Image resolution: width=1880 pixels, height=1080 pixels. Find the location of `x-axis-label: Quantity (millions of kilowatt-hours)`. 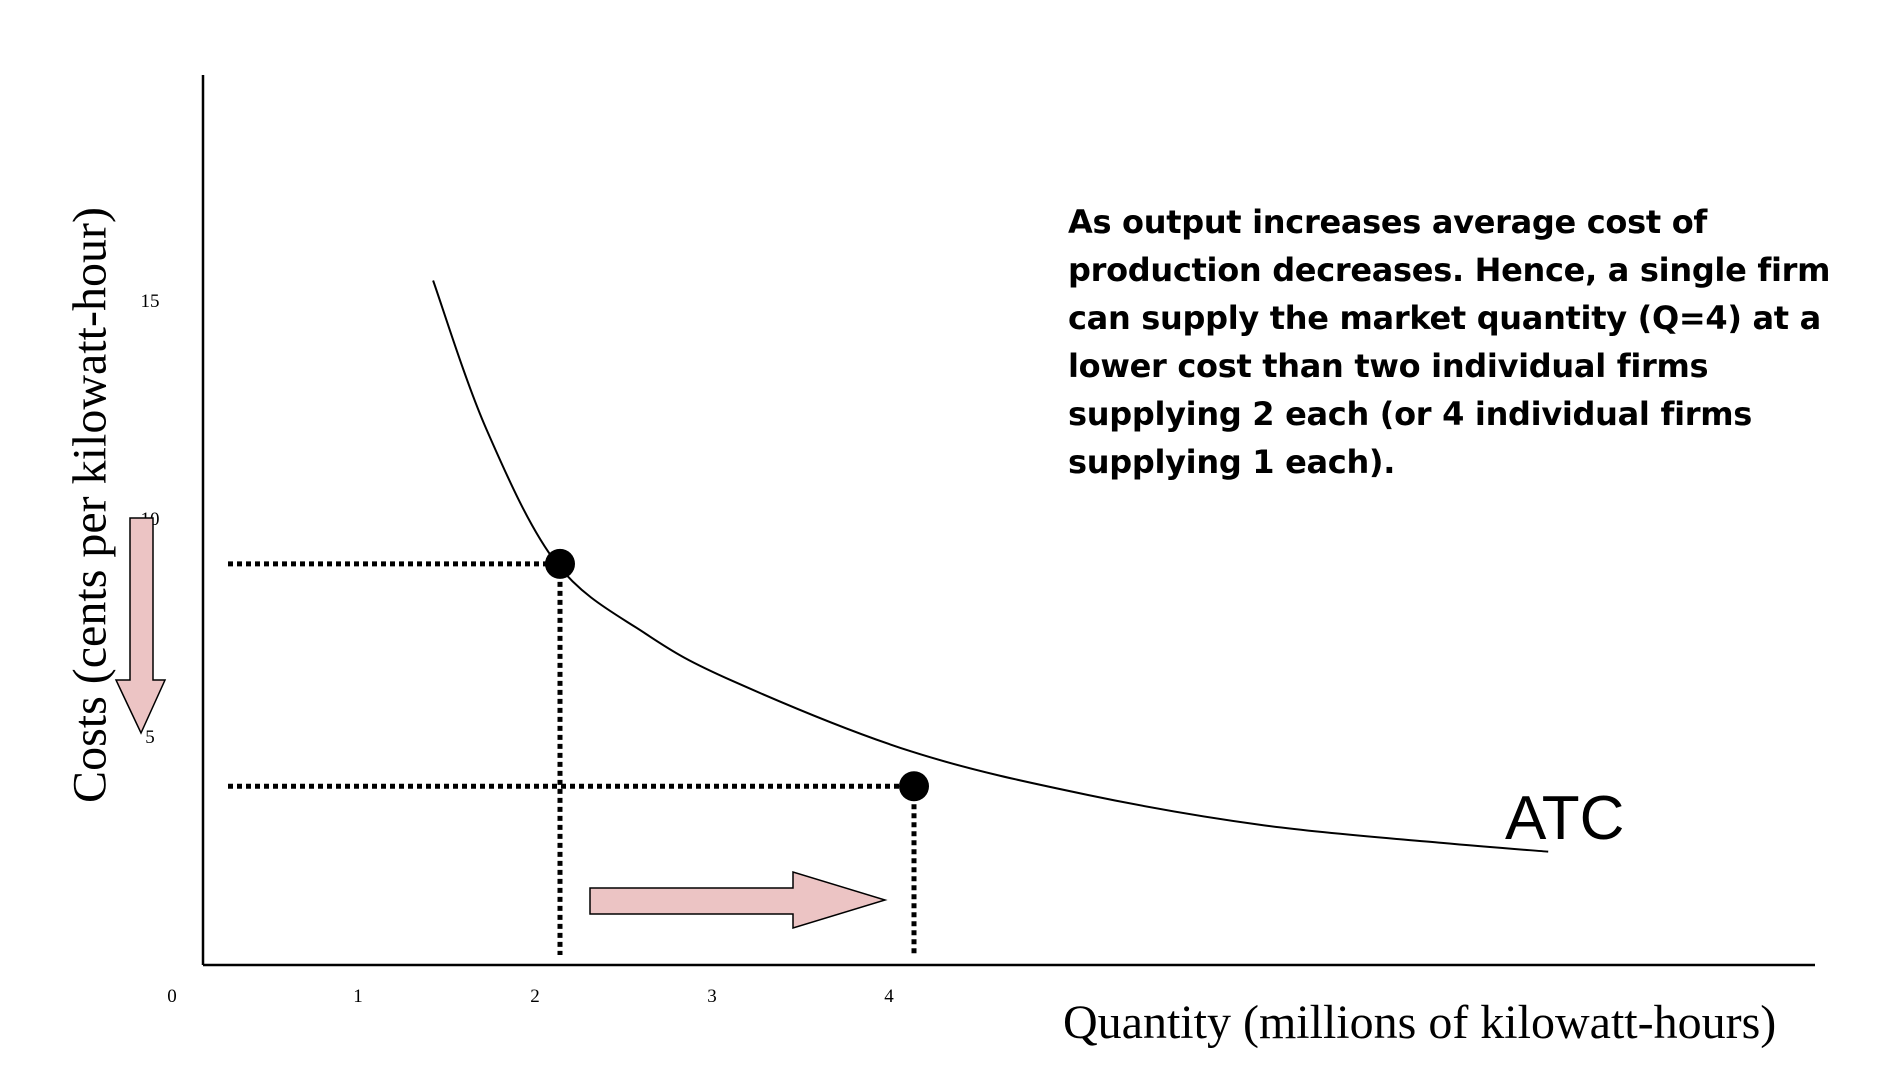

x-axis-label: Quantity (millions of kilowatt-hours) is located at coordinates (1420, 1022).